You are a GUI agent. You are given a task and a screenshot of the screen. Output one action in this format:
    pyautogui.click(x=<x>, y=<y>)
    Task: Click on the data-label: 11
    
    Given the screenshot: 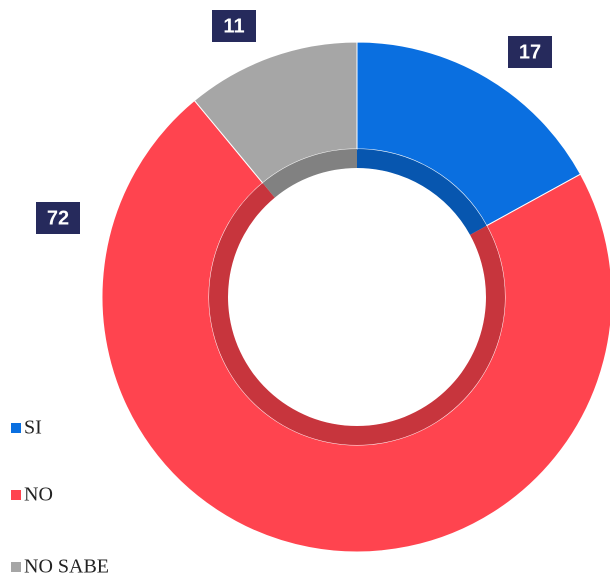 What is the action you would take?
    pyautogui.click(x=233, y=26)
    